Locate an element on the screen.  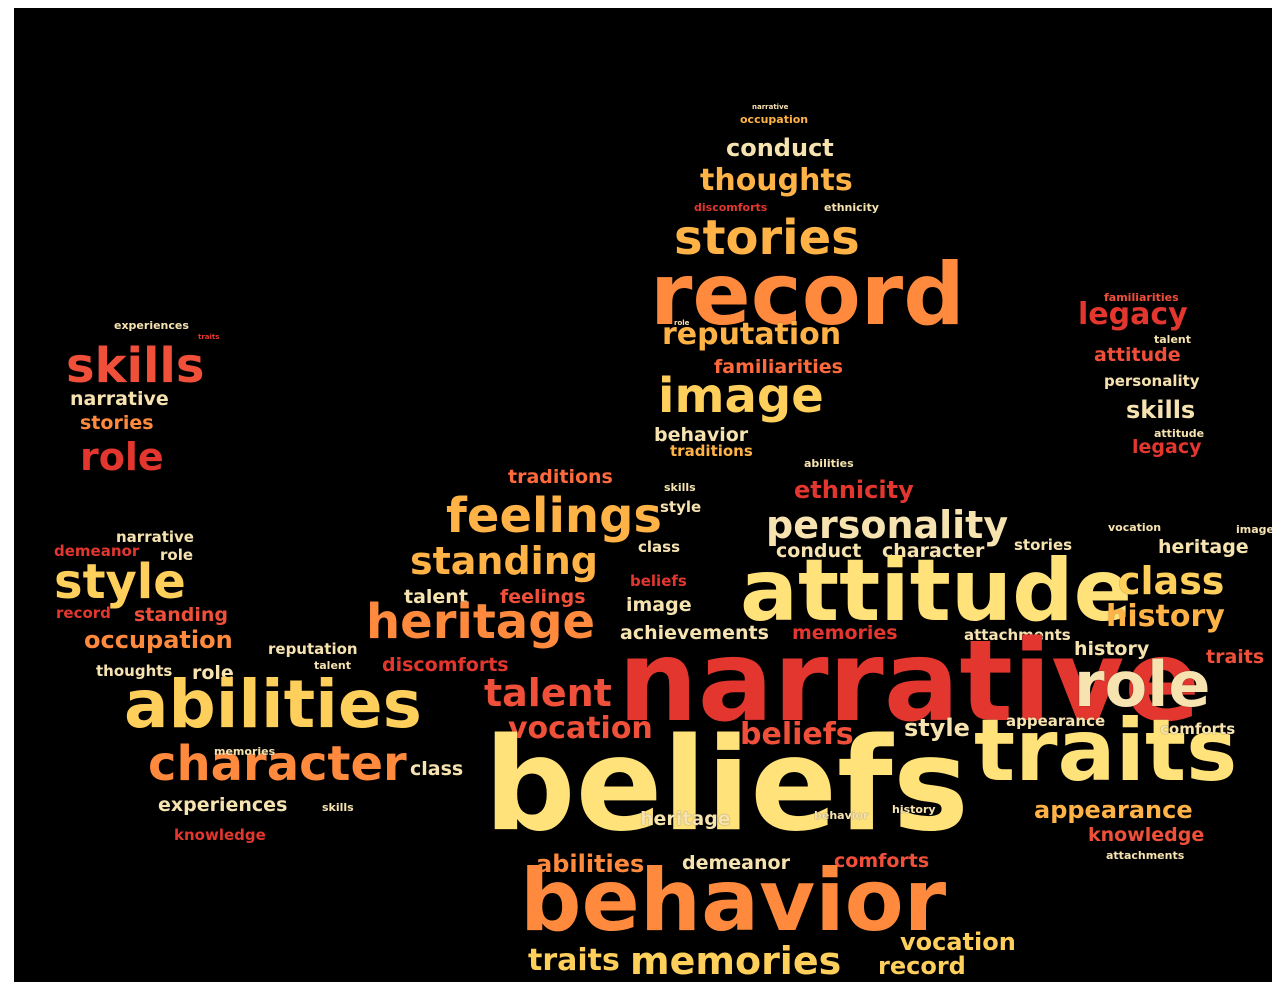
word: achievements is located at coordinates (694, 633).